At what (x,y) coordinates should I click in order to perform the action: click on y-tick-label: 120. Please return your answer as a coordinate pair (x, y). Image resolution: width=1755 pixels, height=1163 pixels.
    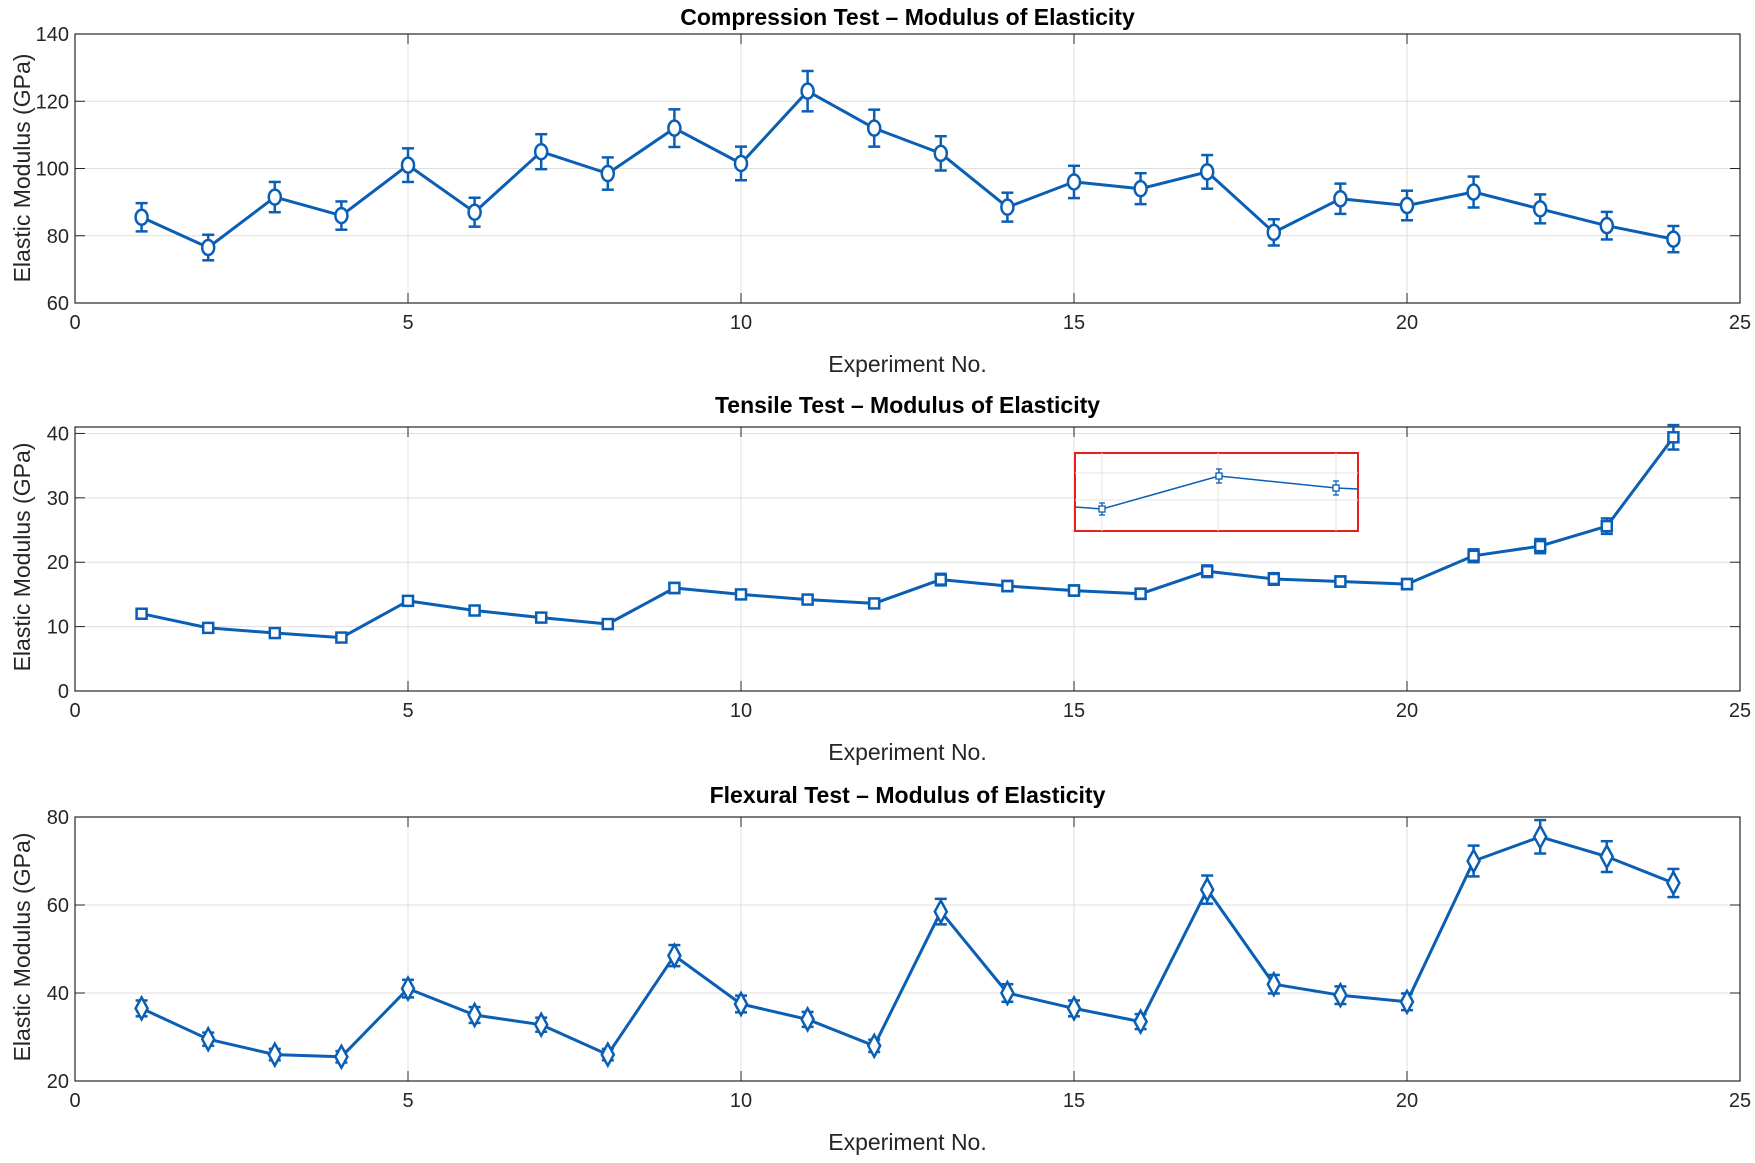
    Looking at the image, I should click on (52, 102).